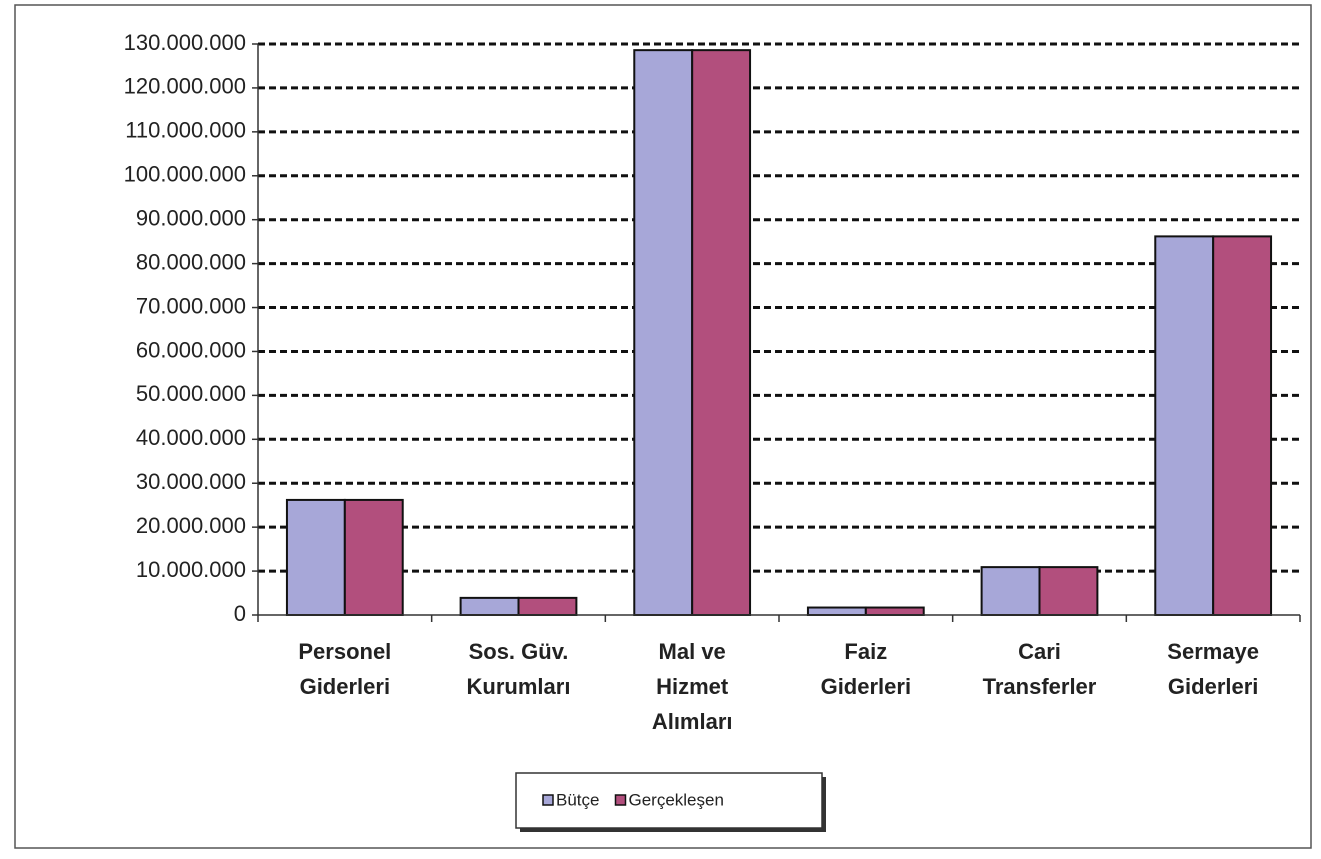  I want to click on x-tick-label: Transferler, so click(1040, 686).